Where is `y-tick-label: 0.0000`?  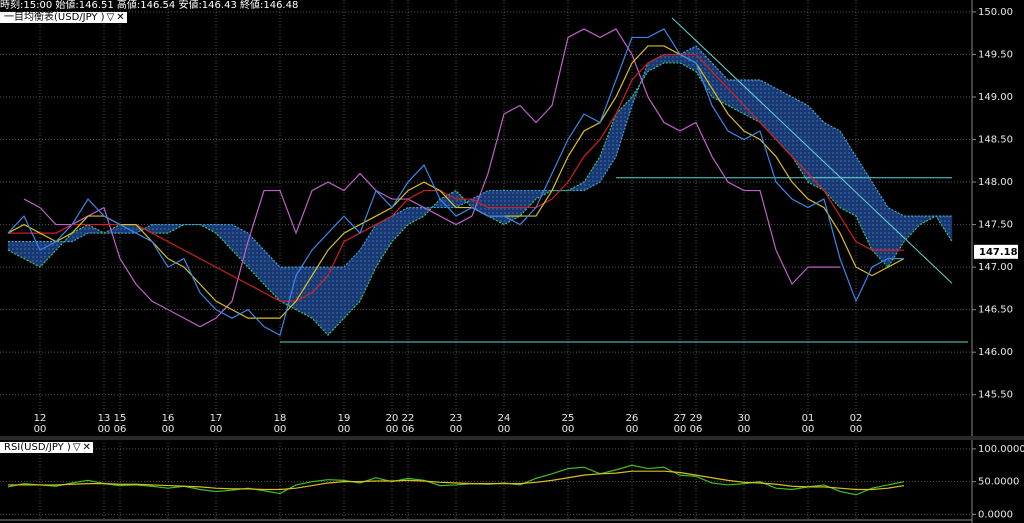 y-tick-label: 0.0000 is located at coordinates (995, 514).